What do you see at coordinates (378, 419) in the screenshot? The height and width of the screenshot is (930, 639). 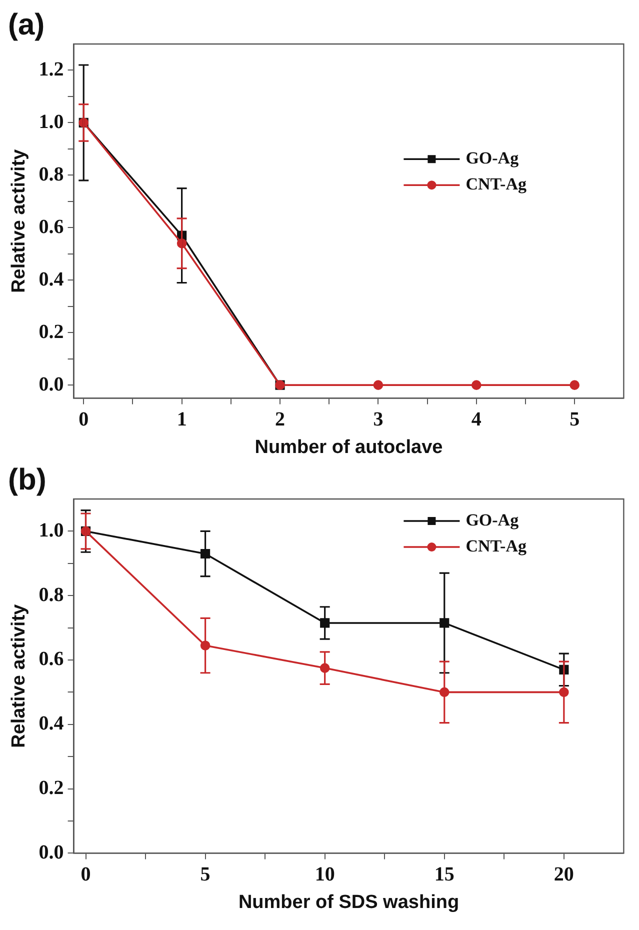 I see `x-tick-label: 3` at bounding box center [378, 419].